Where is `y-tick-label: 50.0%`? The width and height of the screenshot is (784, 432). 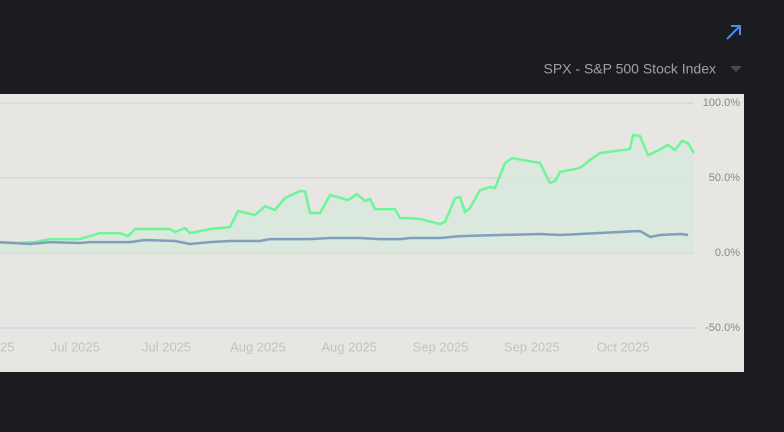
y-tick-label: 50.0% is located at coordinates (724, 178).